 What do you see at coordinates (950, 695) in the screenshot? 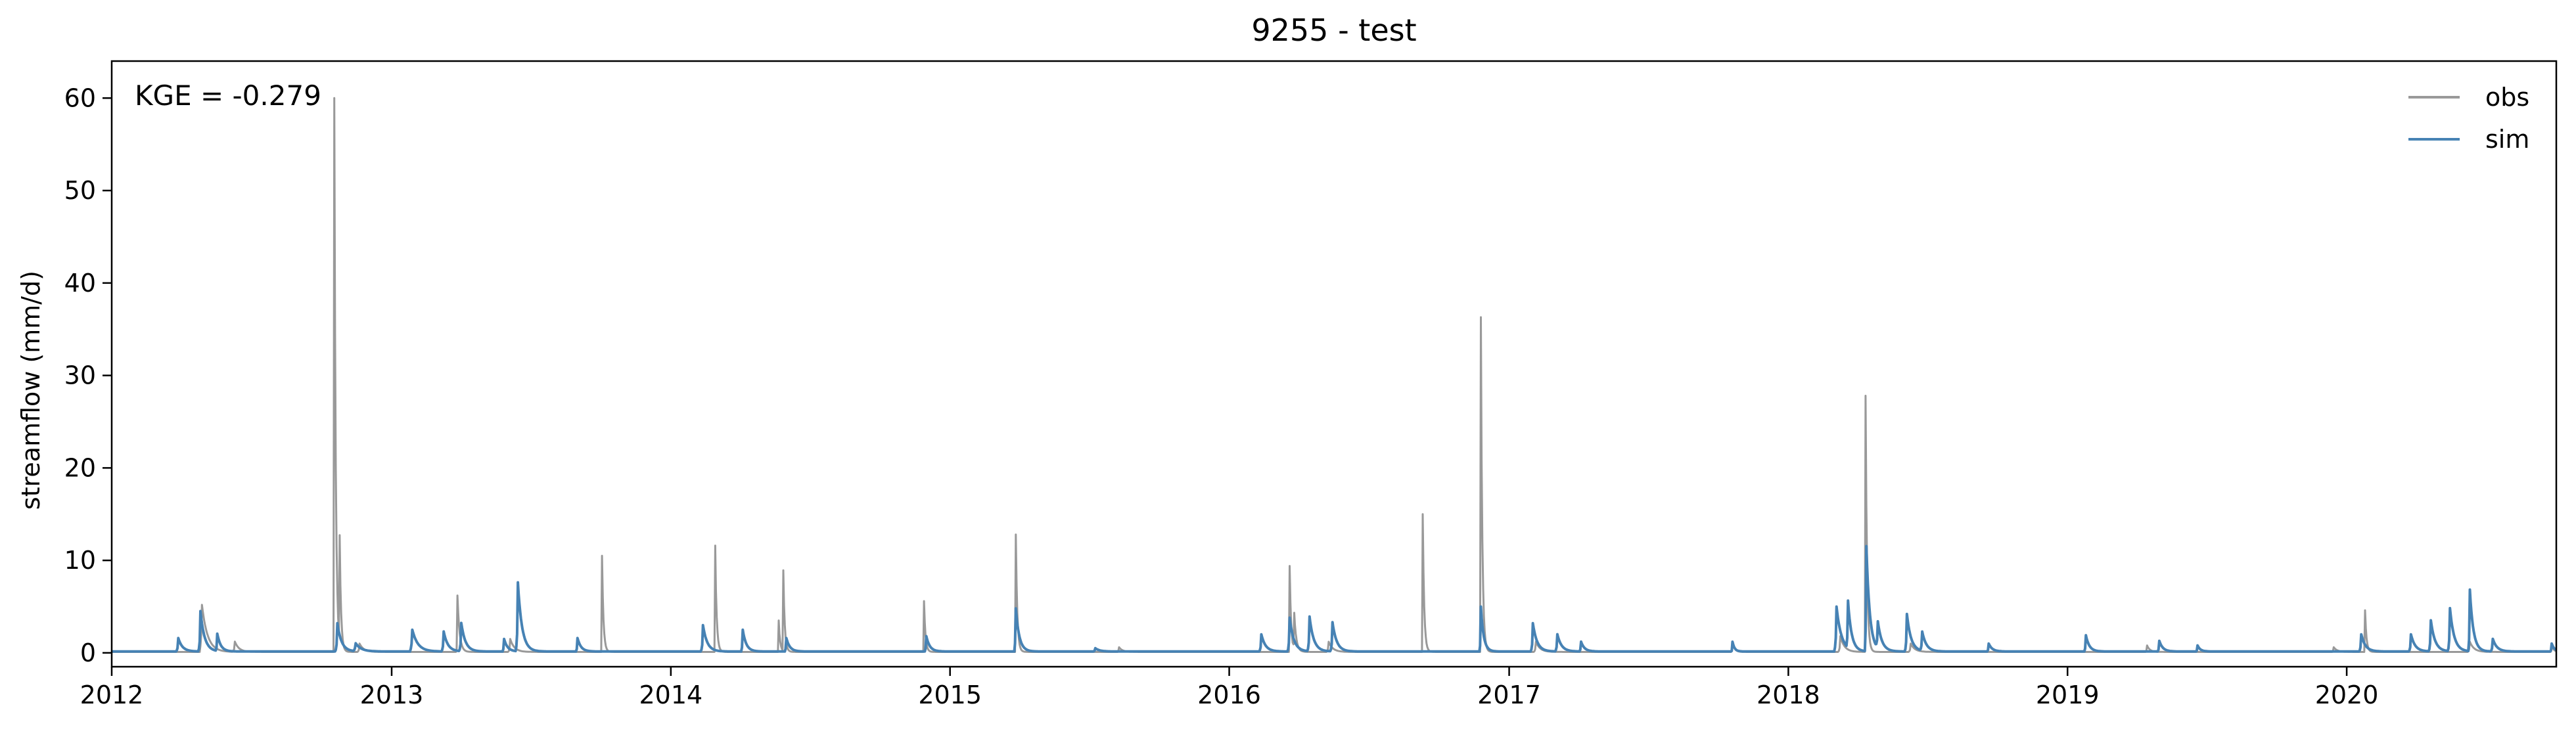
I see `x-tick-label: 2015` at bounding box center [950, 695].